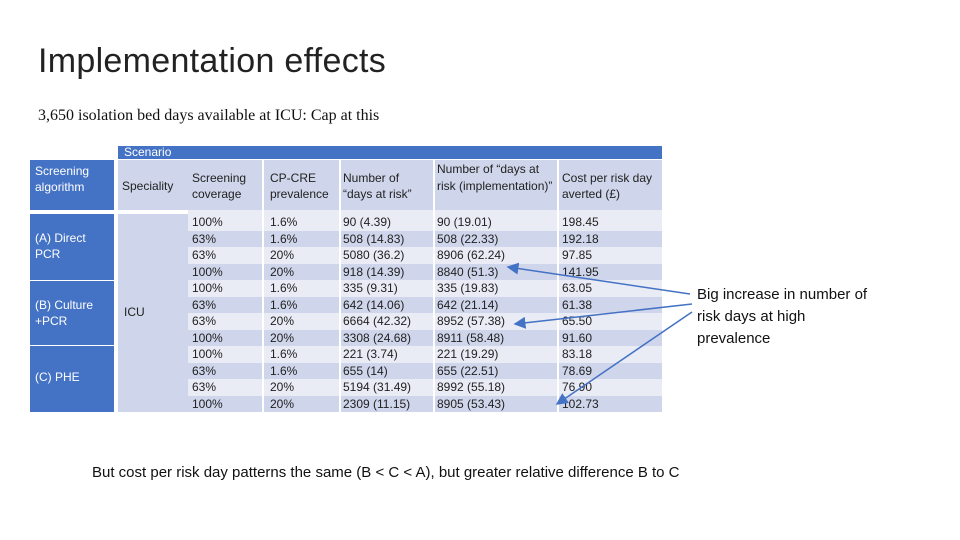  Describe the element at coordinates (374, 255) in the screenshot. I see `risk-days-cell: 5080 (36.2)` at that location.